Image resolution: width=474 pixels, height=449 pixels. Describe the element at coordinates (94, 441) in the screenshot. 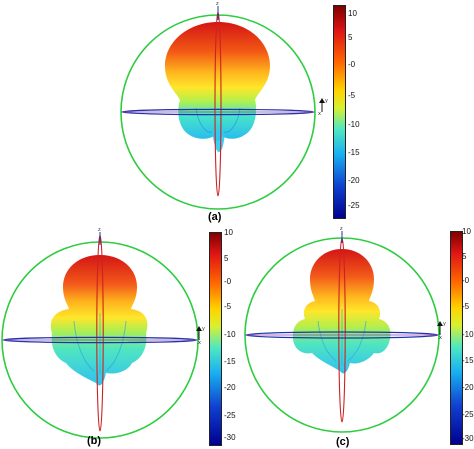

I see `panel-caption-b: (b)` at that location.